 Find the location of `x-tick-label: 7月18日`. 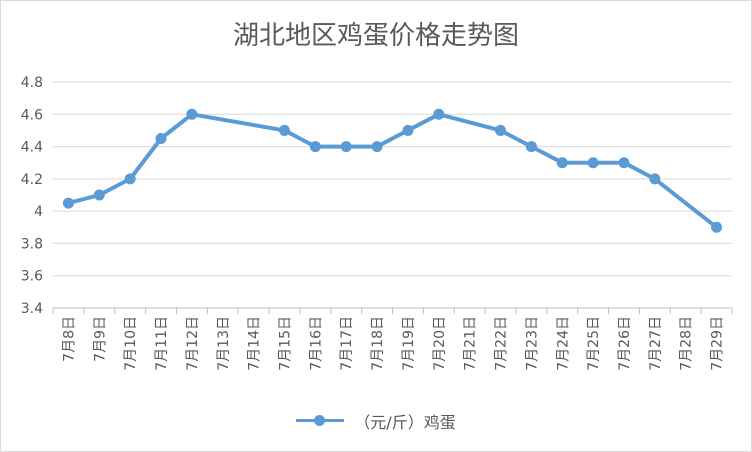

x-tick-label: 7月18日 is located at coordinates (378, 343).